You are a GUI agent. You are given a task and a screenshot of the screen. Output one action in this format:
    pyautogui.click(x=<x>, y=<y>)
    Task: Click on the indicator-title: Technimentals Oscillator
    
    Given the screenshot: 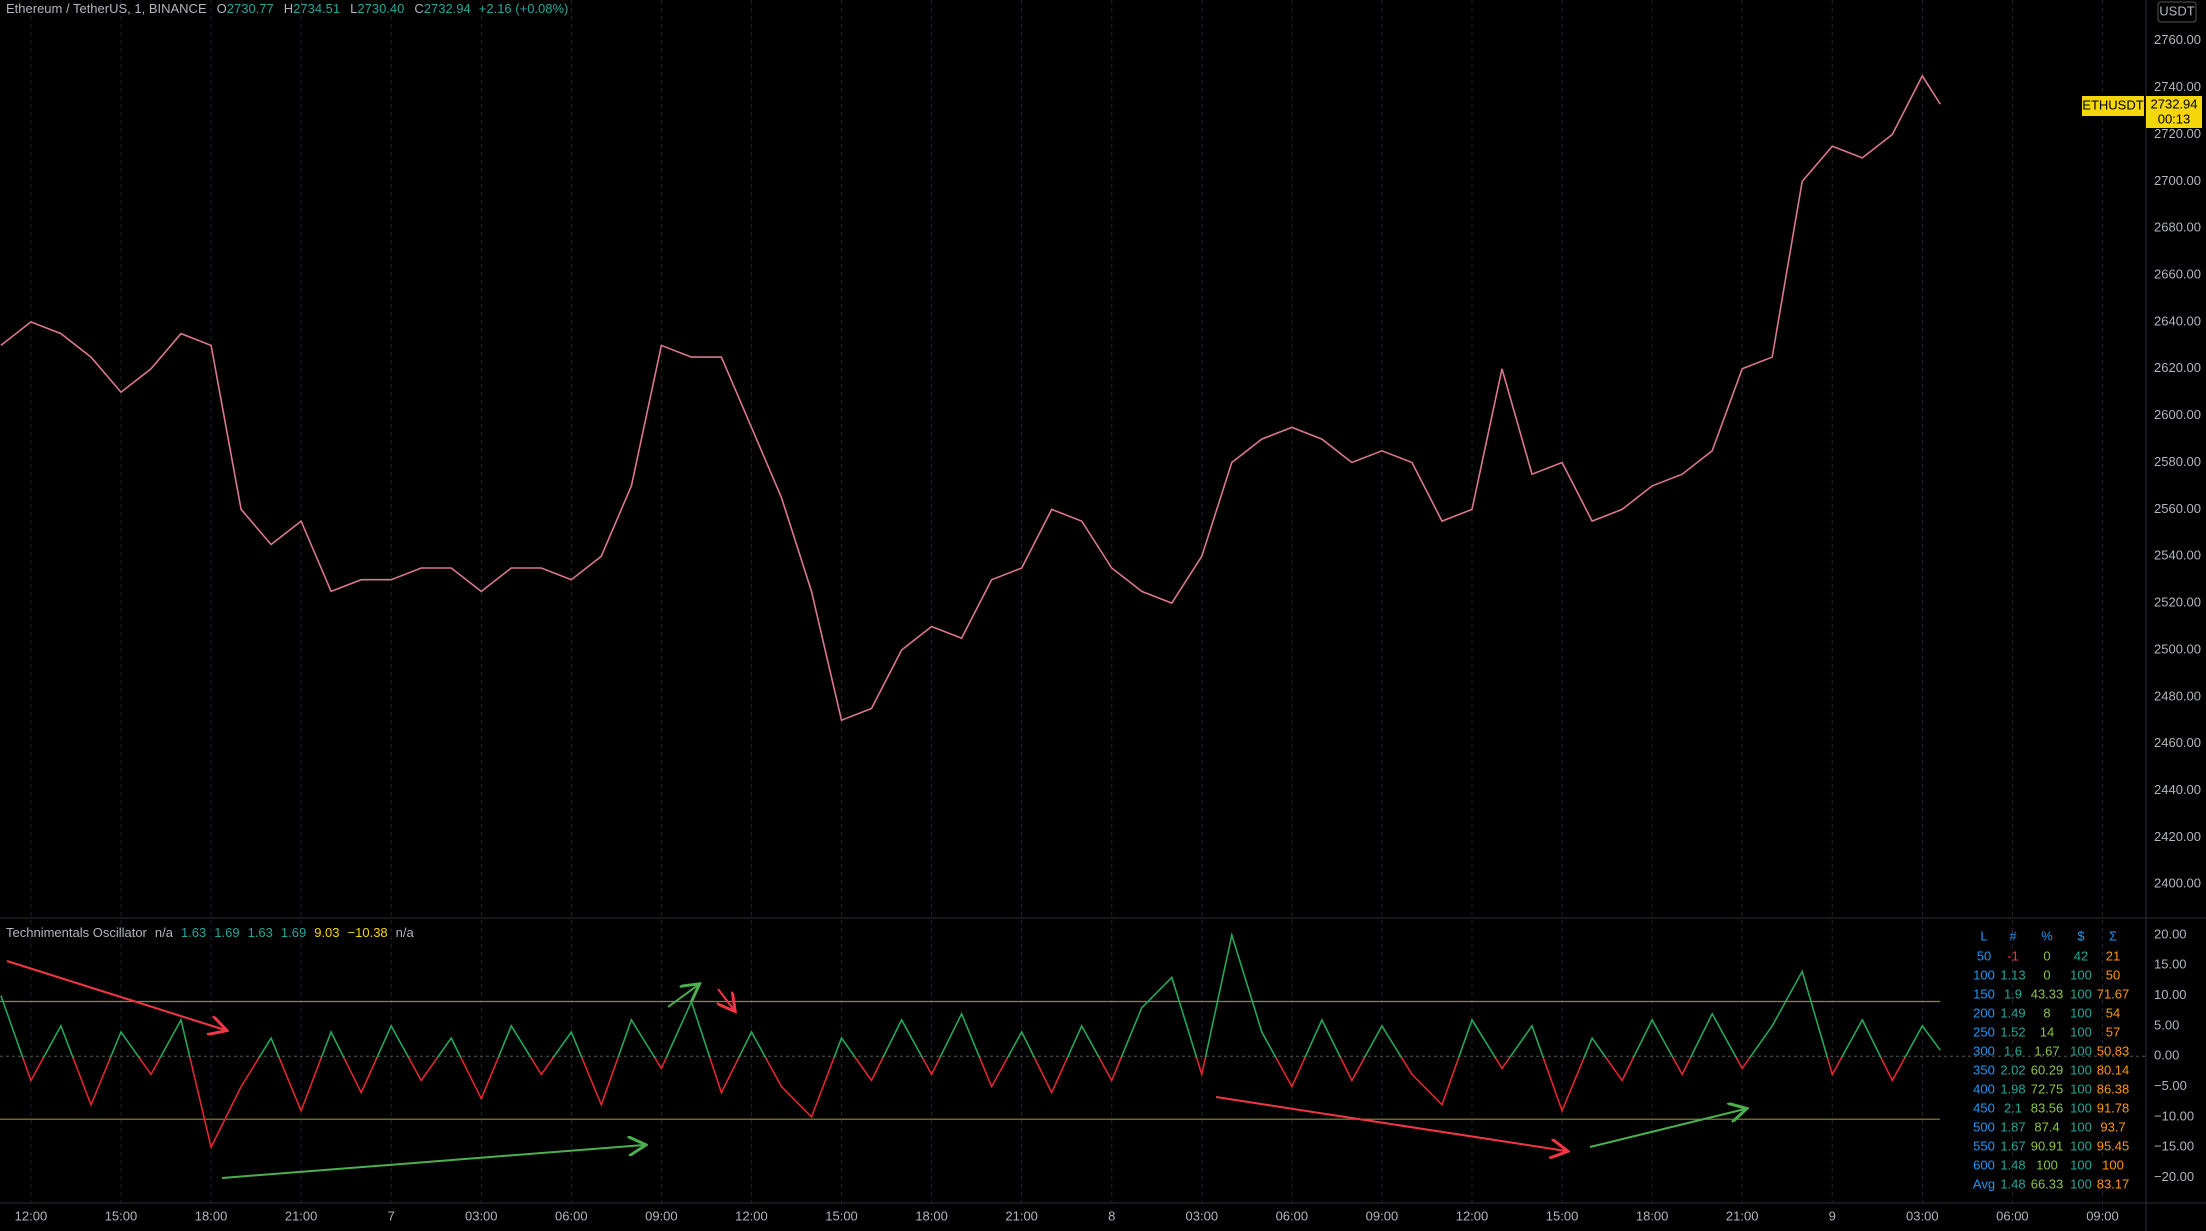 What is the action you would take?
    pyautogui.click(x=77, y=932)
    